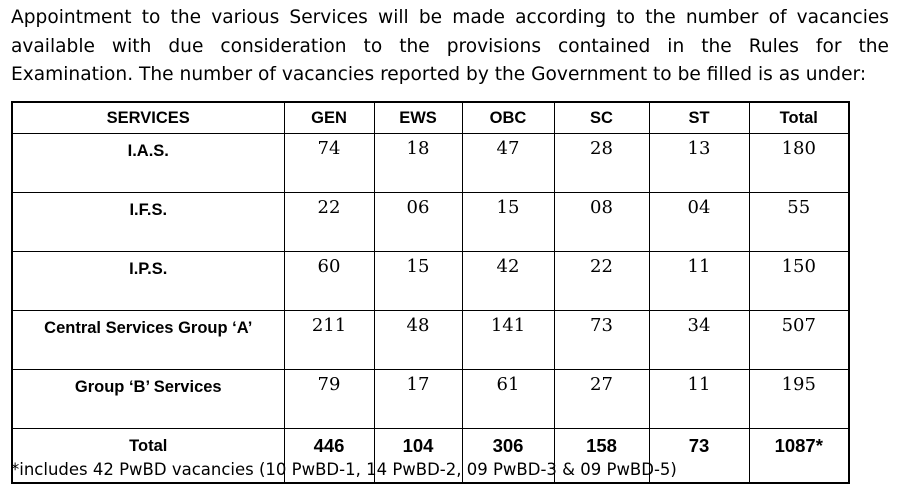 Image resolution: width=898 pixels, height=497 pixels. I want to click on value-cell: 18, so click(418, 163).